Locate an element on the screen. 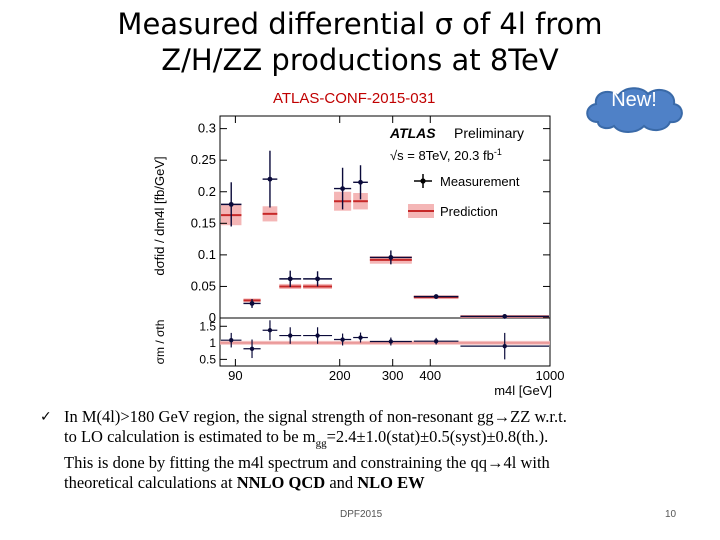 The height and width of the screenshot is (540, 720). new-badge: New! is located at coordinates (634, 100).